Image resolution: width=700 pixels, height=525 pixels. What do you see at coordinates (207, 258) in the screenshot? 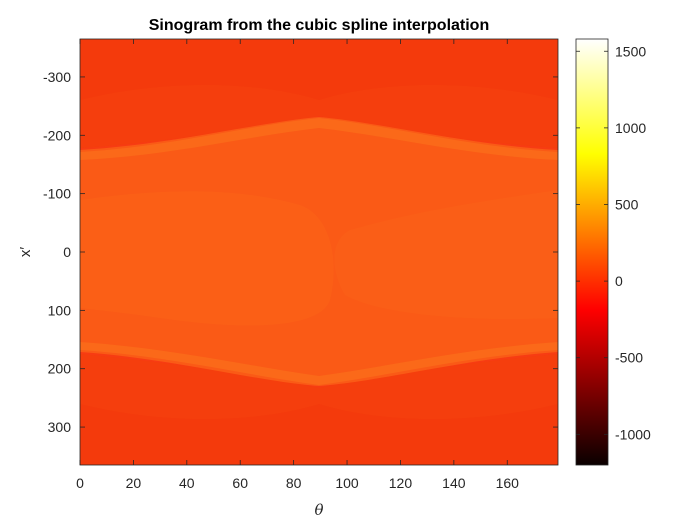
I see `heatmap-central-feature` at bounding box center [207, 258].